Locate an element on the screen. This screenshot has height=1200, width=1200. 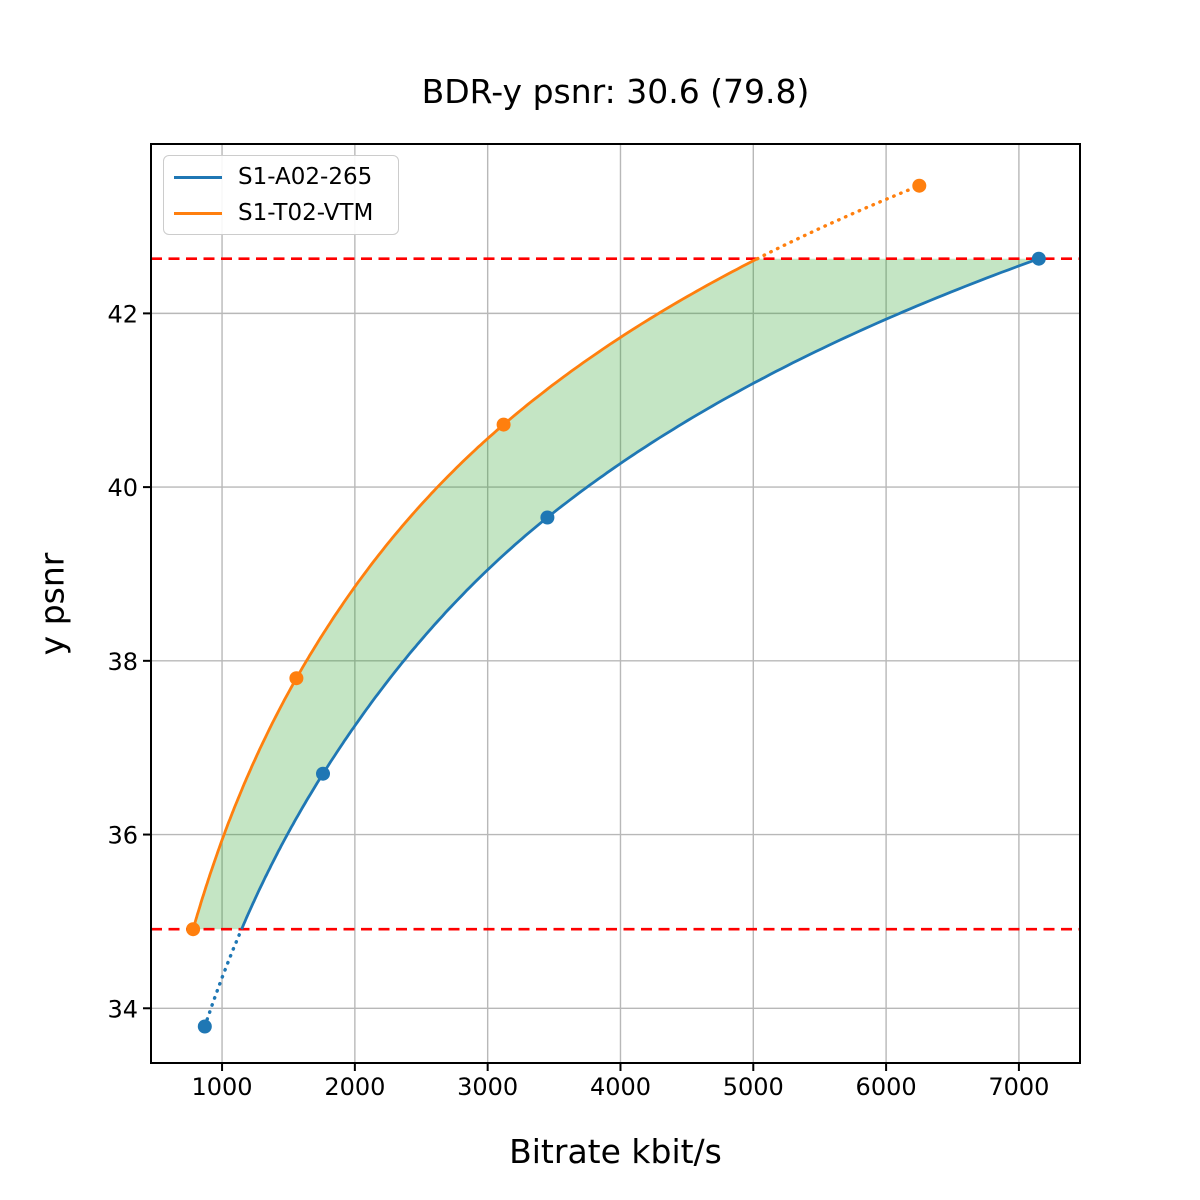
legend-item: S1-T02-VTM is located at coordinates (281, 213).